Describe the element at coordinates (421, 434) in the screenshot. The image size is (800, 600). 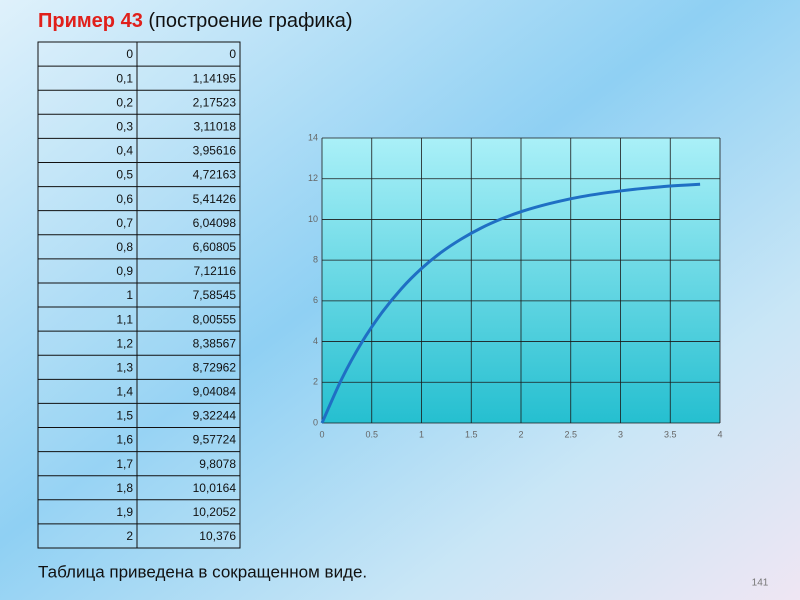
I see `x-tick-label: 1` at that location.